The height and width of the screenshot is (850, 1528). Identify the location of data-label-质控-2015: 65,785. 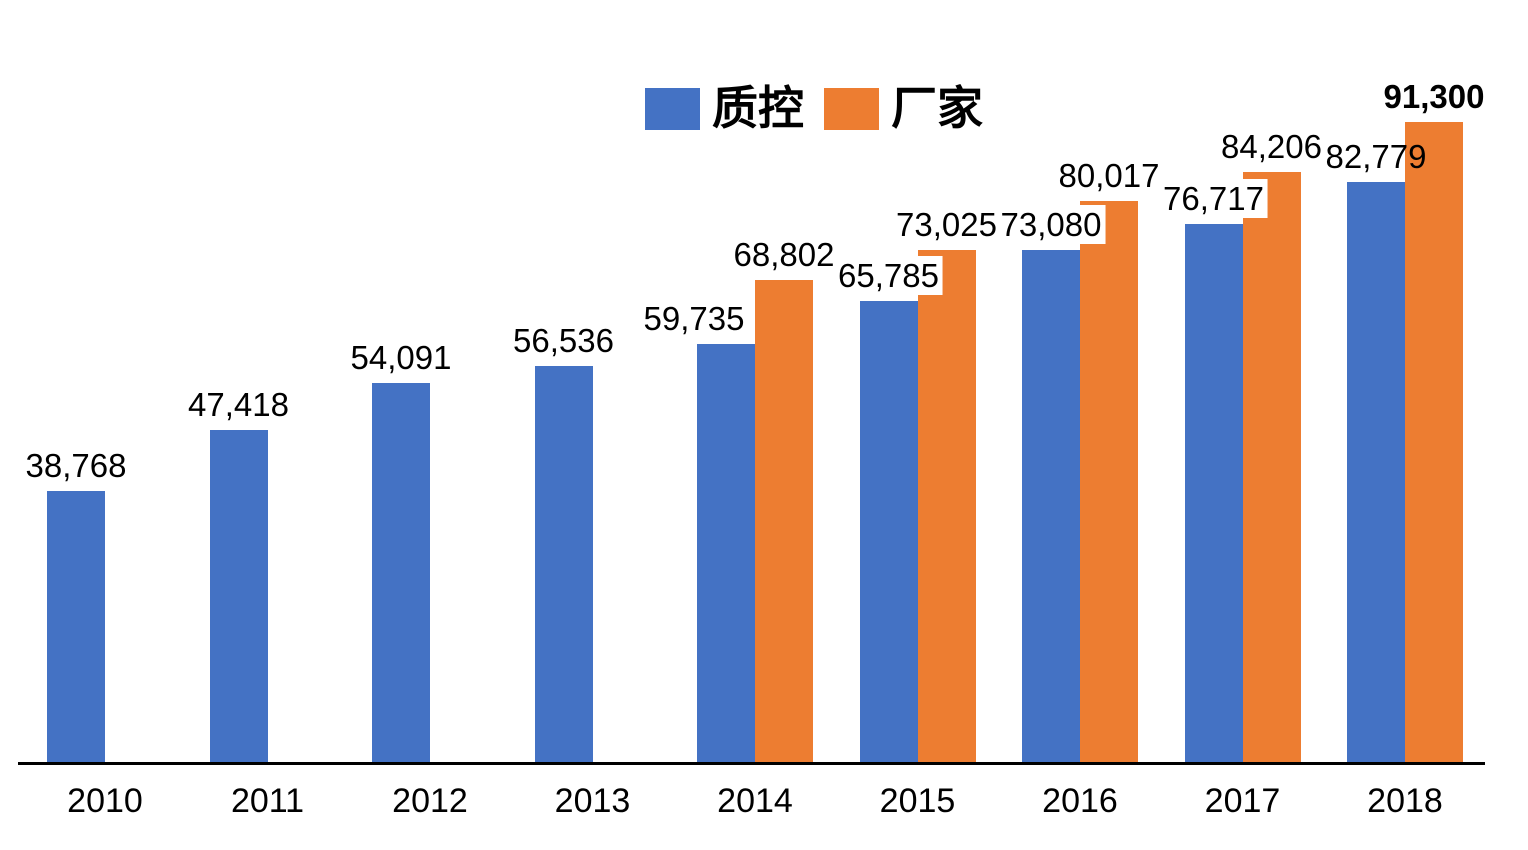
(888, 275).